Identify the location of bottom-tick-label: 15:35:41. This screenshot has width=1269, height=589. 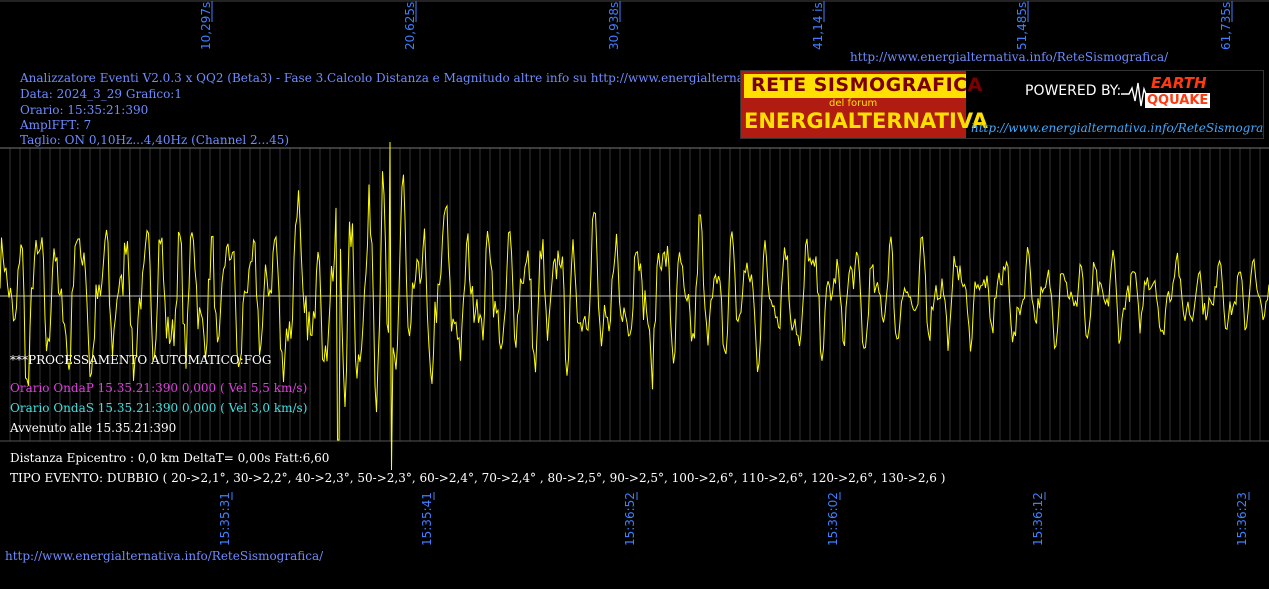
(427, 519).